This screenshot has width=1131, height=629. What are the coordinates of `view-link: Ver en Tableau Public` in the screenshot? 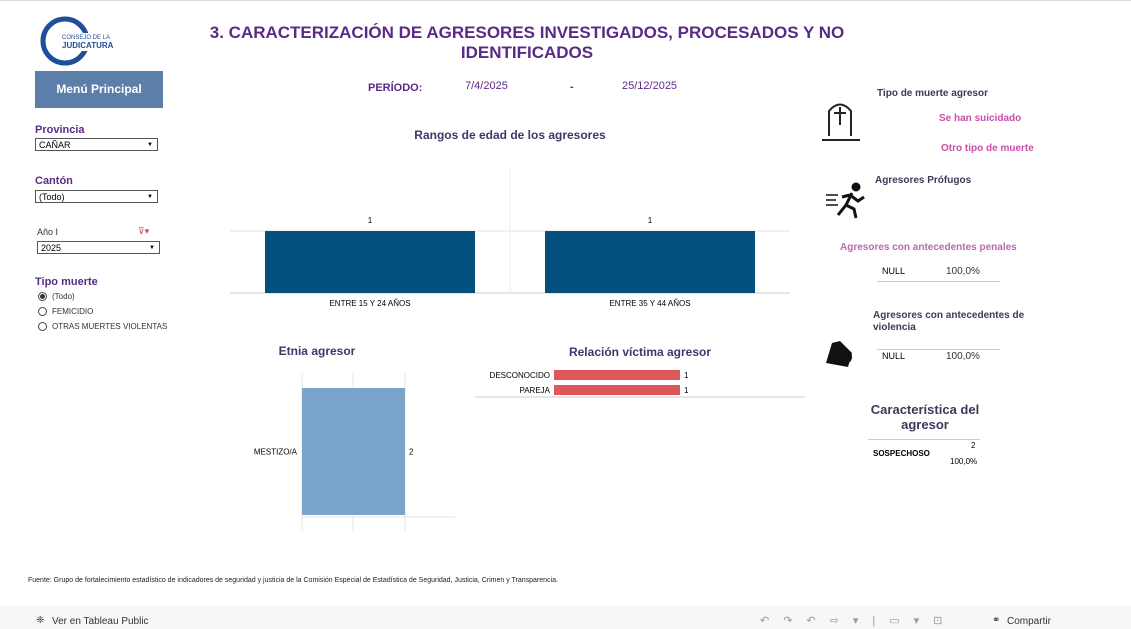 It's located at (100, 621).